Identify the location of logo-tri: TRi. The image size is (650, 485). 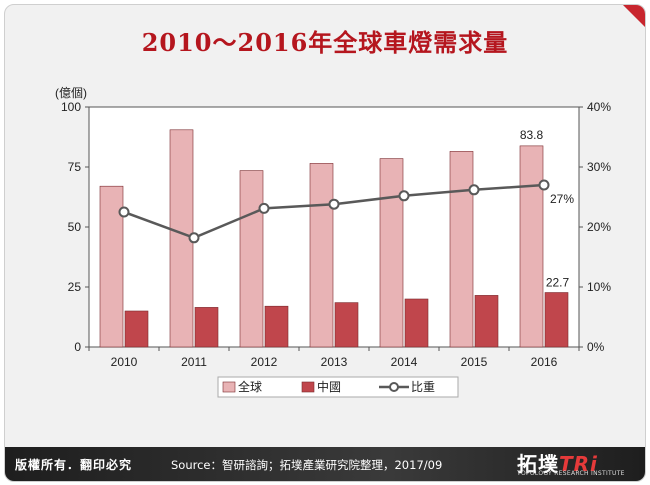
(578, 464).